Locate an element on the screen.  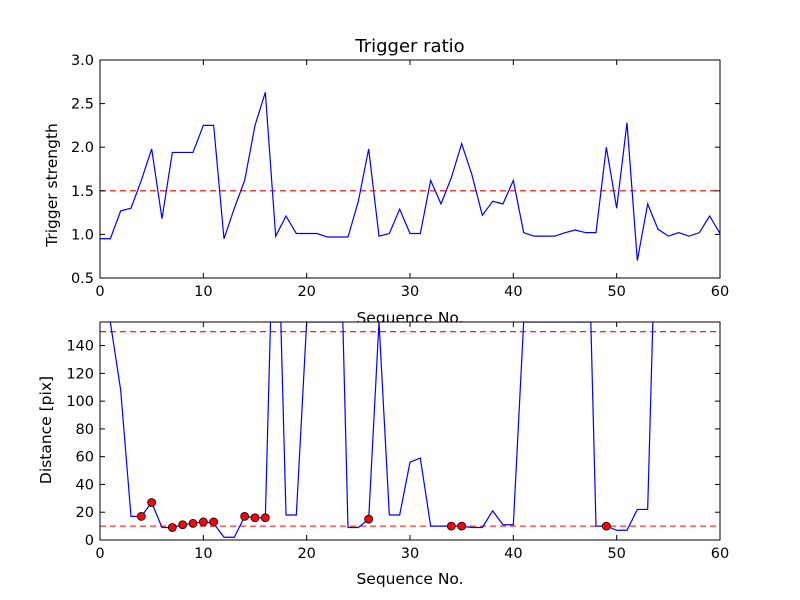
y-tick-label: 2.5 is located at coordinates (82, 105).